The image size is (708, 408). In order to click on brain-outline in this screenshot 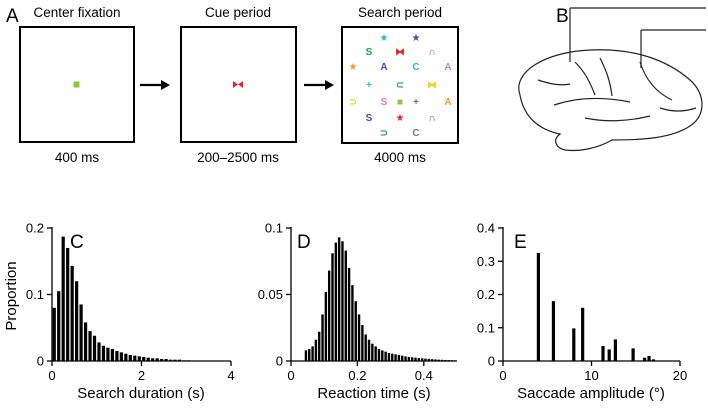, I will do `click(610, 100)`.